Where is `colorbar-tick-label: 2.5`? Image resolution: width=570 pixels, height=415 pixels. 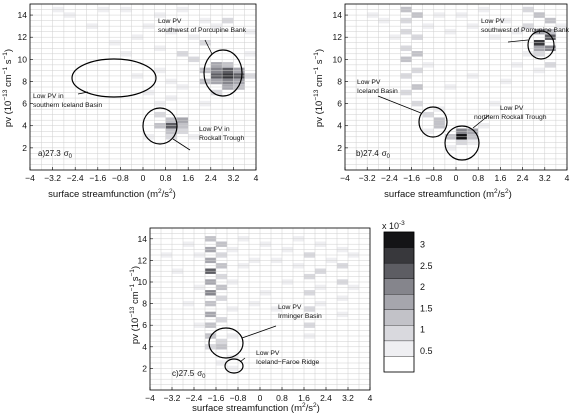
colorbar-tick-label: 2.5 is located at coordinates (426, 266).